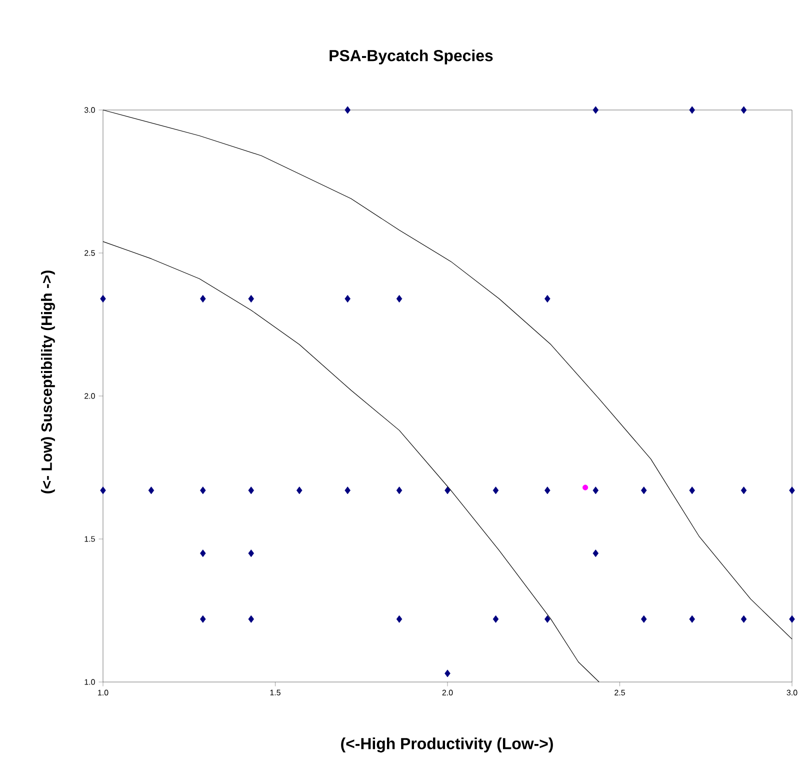  Describe the element at coordinates (447, 745) in the screenshot. I see `x-axis-title: (<-High Productivity (Low->)` at that location.